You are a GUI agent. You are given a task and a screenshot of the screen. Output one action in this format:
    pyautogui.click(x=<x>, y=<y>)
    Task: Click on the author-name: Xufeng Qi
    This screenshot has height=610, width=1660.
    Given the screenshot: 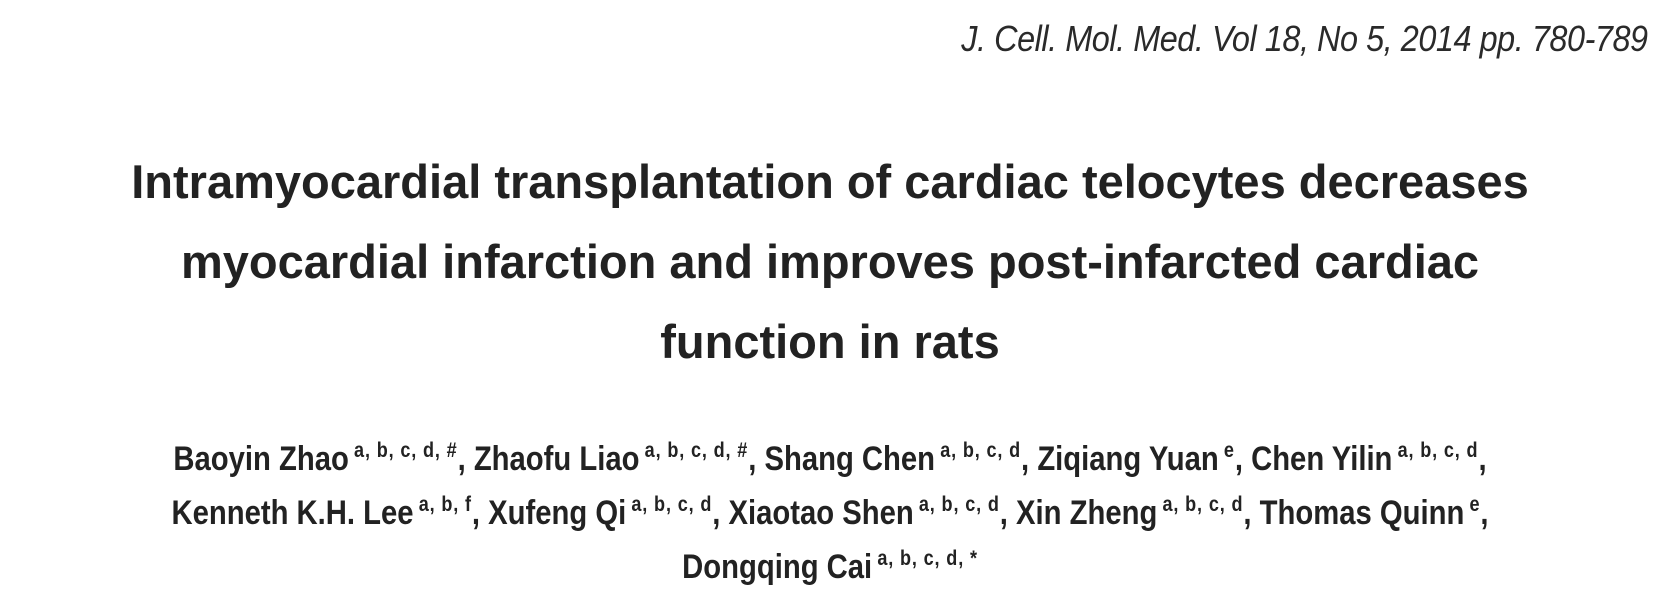 What is the action you would take?
    pyautogui.click(x=557, y=513)
    